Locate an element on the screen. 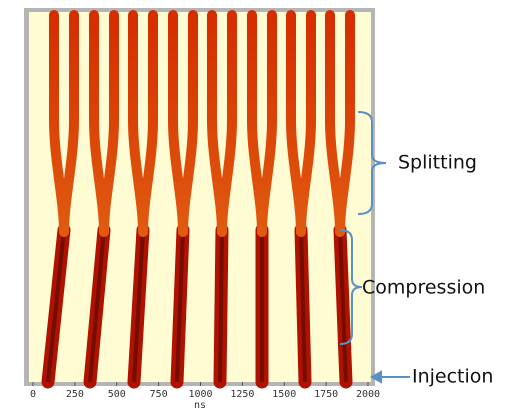  x-axis-label: ns is located at coordinates (200, 405).